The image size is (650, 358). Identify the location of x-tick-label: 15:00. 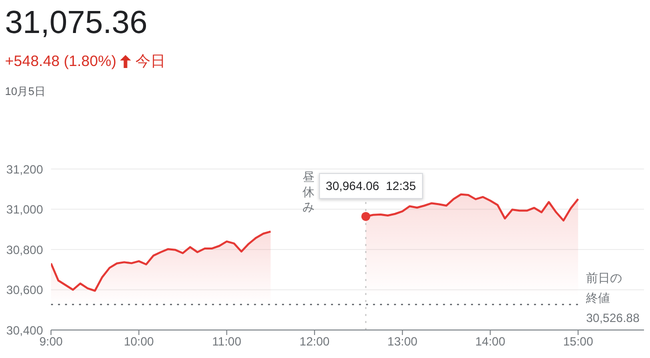
(578, 341).